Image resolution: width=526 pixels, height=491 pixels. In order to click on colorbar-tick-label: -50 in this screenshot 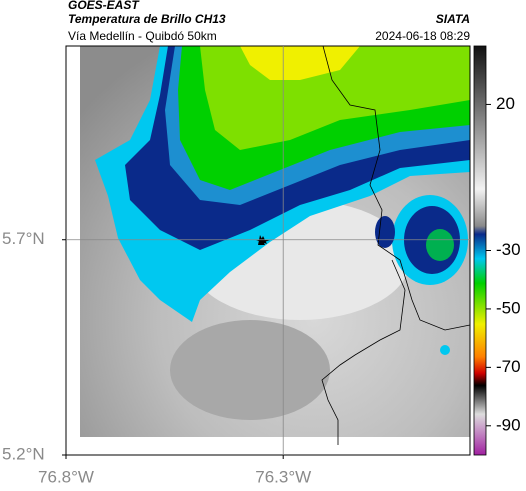, I will do `click(508, 307)`.